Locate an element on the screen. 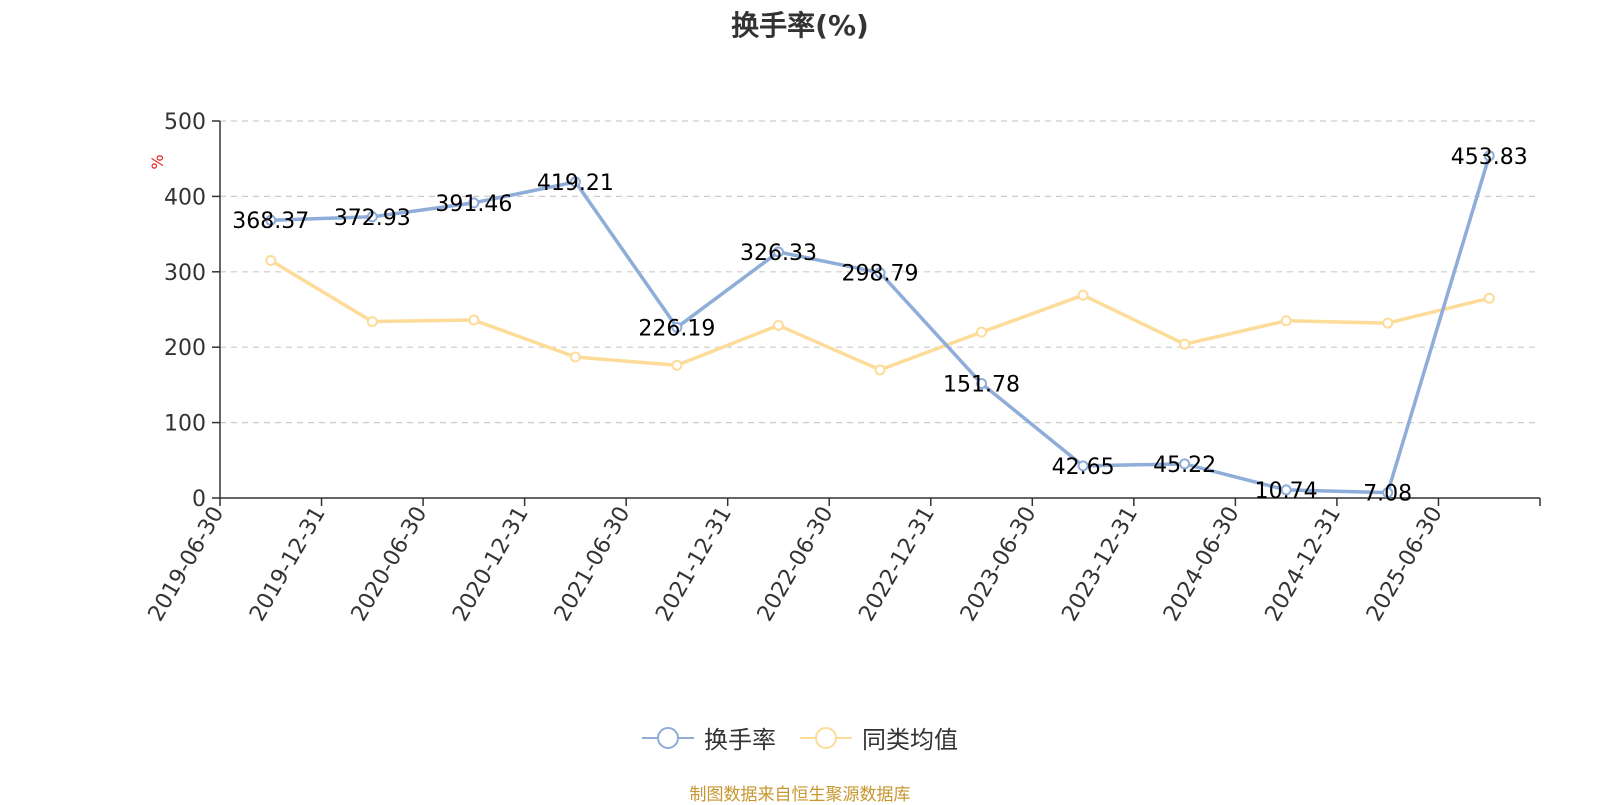 The image size is (1600, 805). y-tick-label: 100 is located at coordinates (185, 424).